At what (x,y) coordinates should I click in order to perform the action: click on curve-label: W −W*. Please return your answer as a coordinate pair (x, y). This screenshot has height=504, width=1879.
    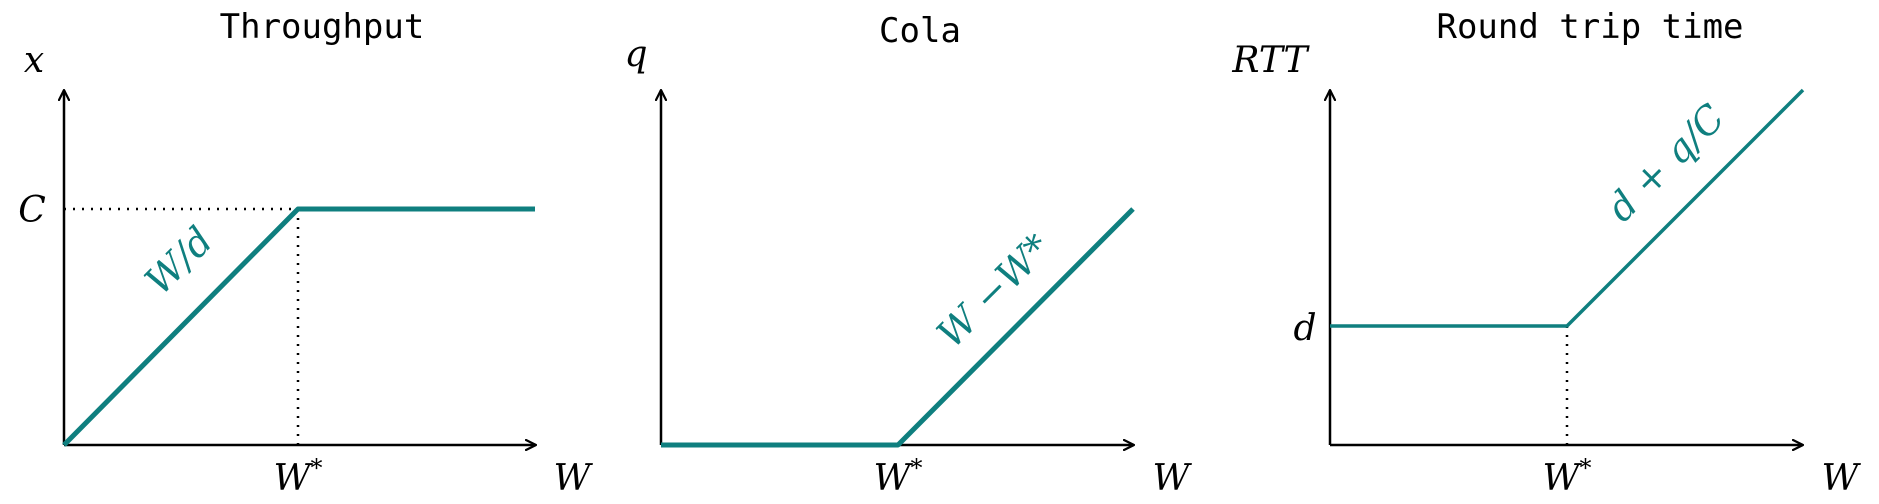
    Looking at the image, I should click on (993, 290).